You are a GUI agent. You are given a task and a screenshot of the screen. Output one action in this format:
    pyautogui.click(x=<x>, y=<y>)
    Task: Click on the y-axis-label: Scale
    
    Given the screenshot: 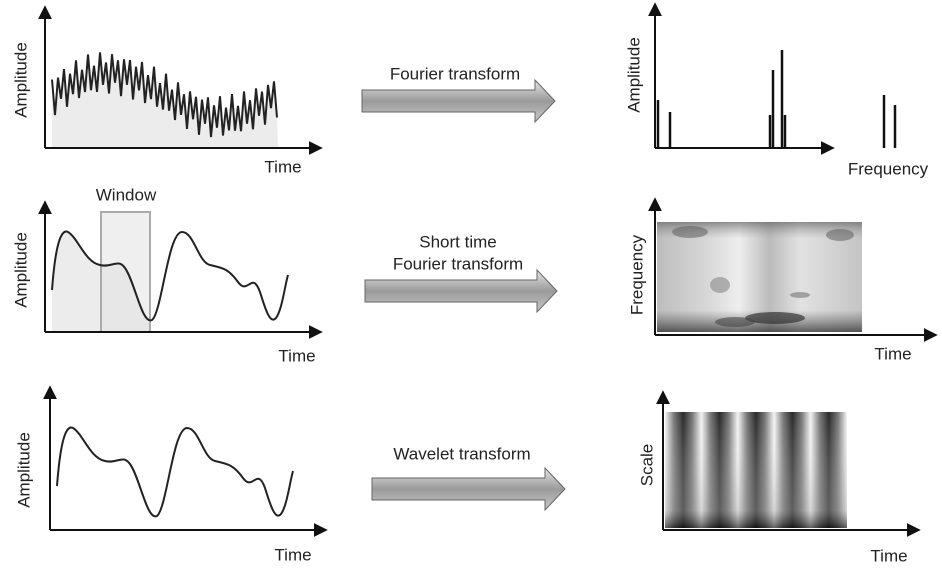 What is the action you would take?
    pyautogui.click(x=646, y=465)
    